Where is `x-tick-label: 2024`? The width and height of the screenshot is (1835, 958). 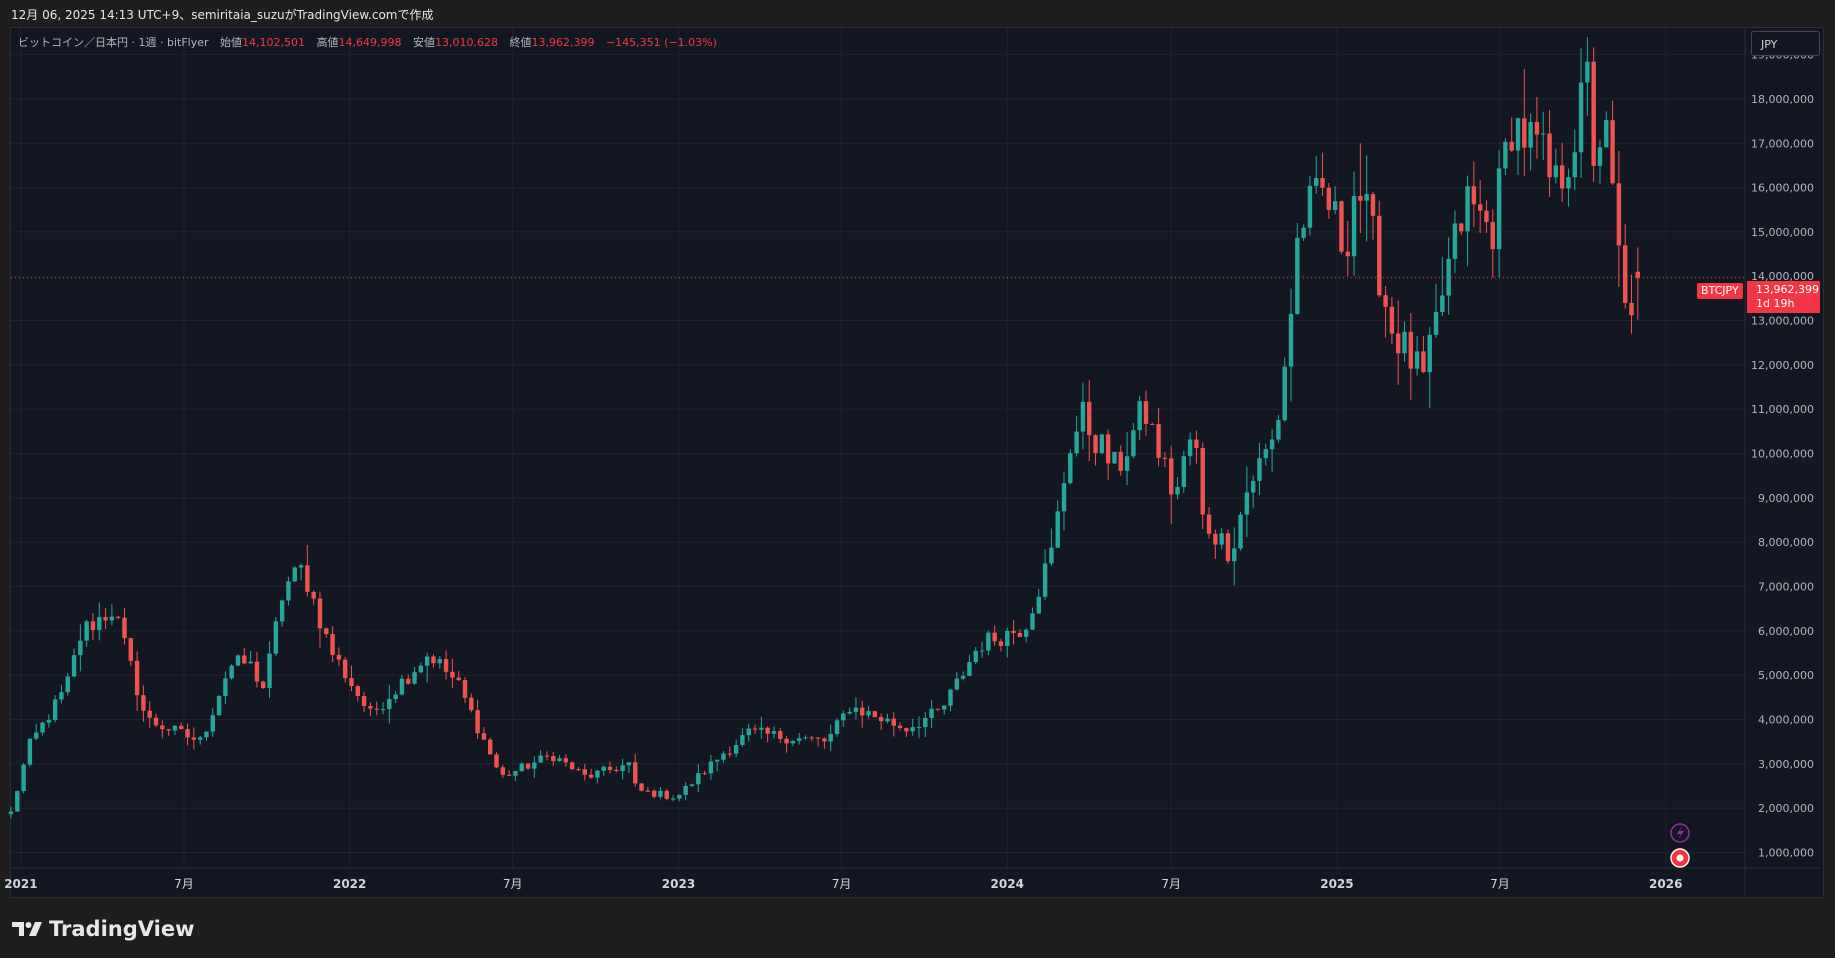
x-tick-label: 2024 is located at coordinates (1007, 884).